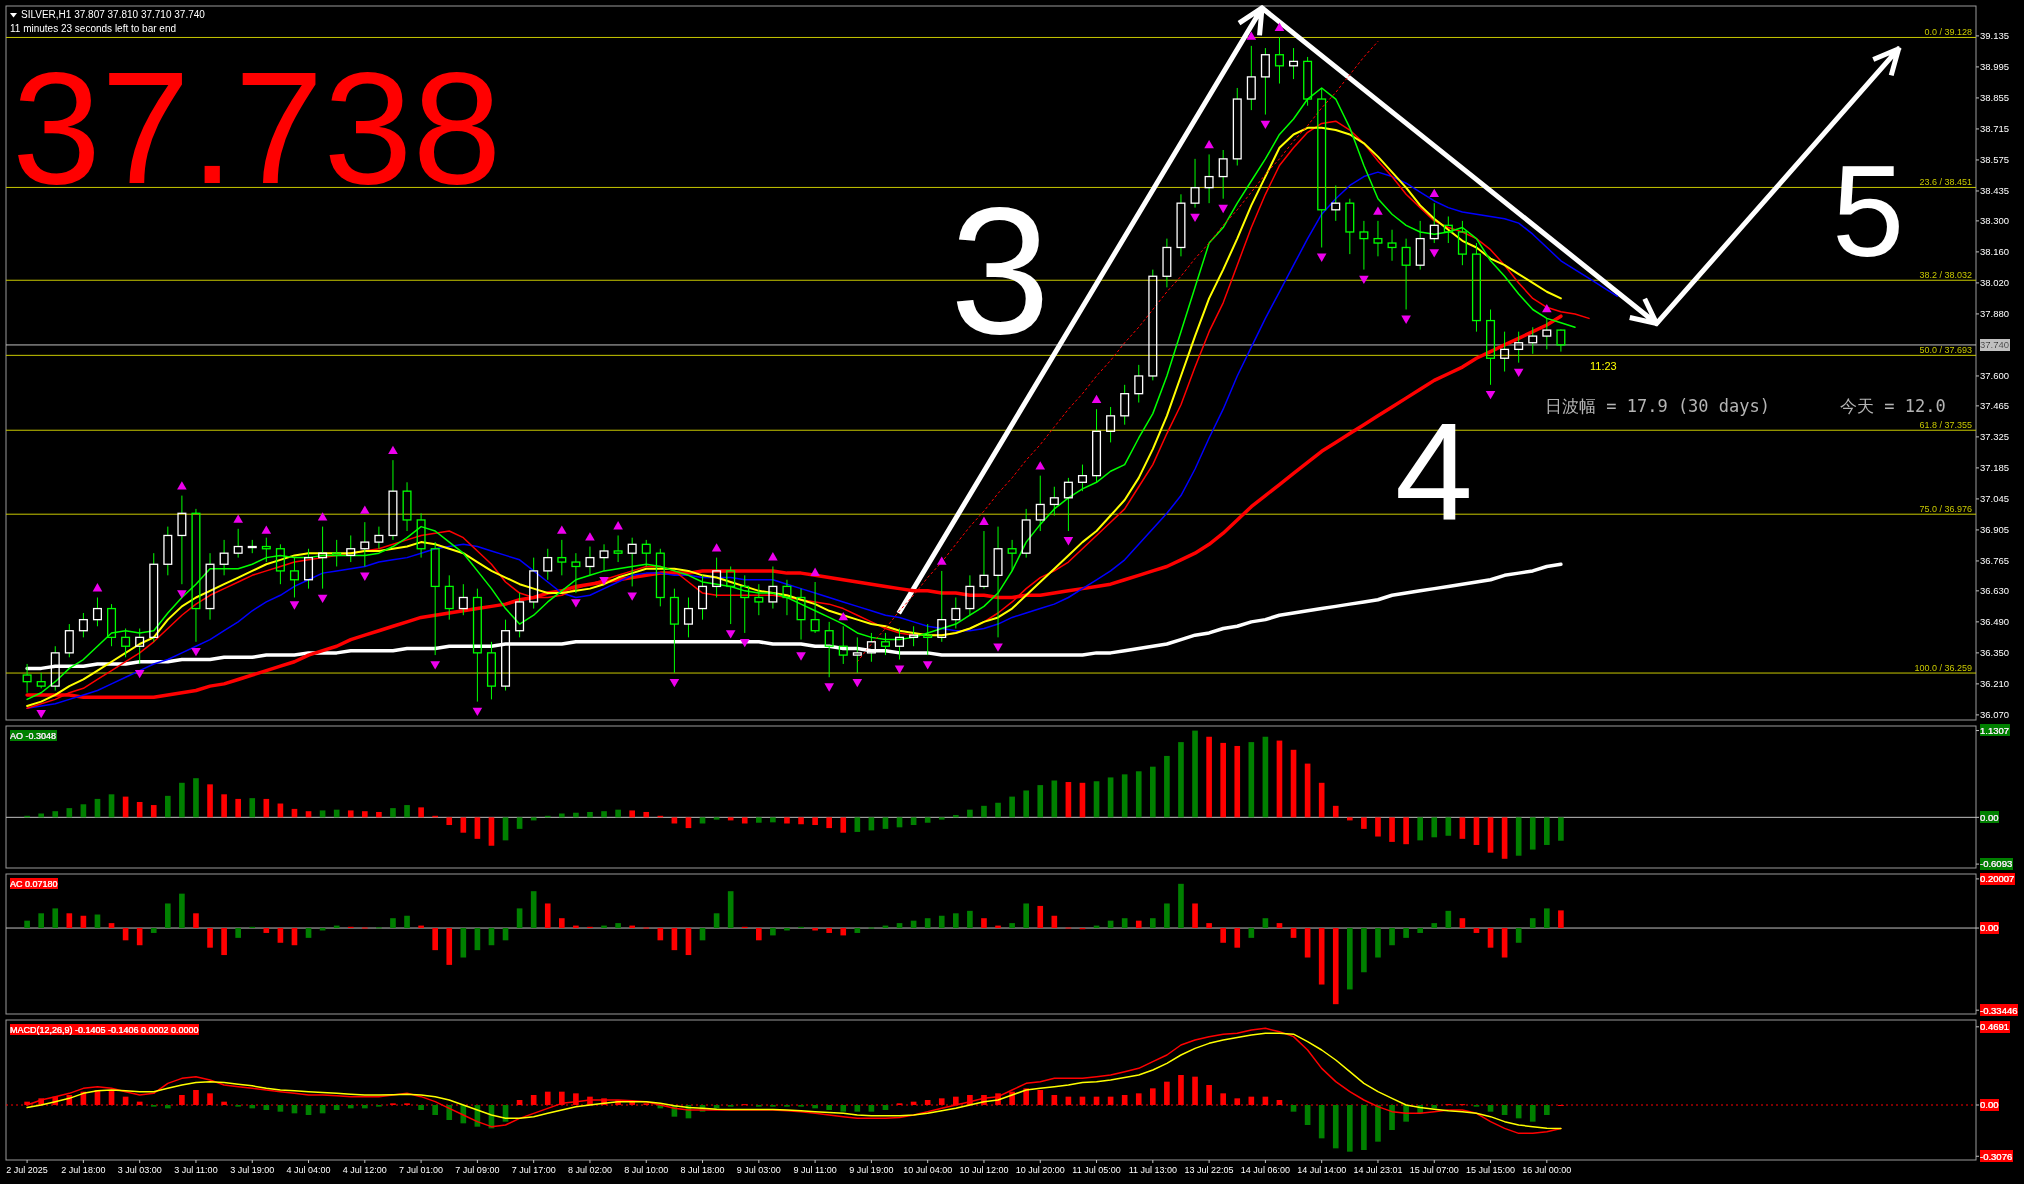 The height and width of the screenshot is (1184, 2024). I want to click on ref-line-label: 38.2 / 38.032, so click(1945, 275).